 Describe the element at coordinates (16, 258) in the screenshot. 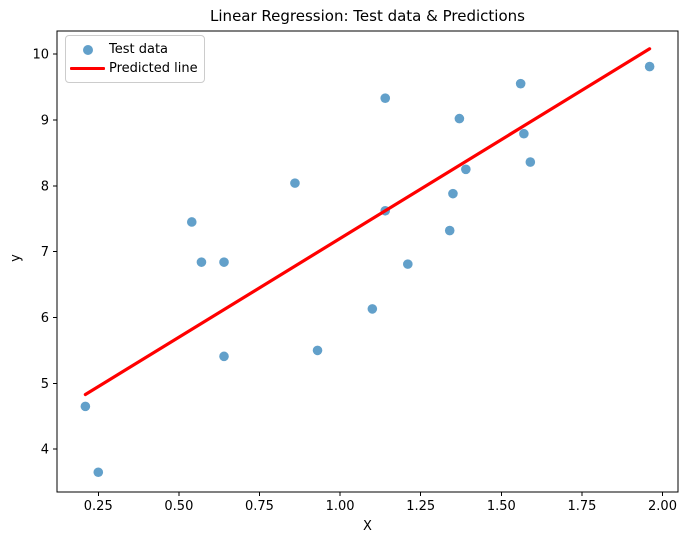

I see `y-axis-label: y` at that location.